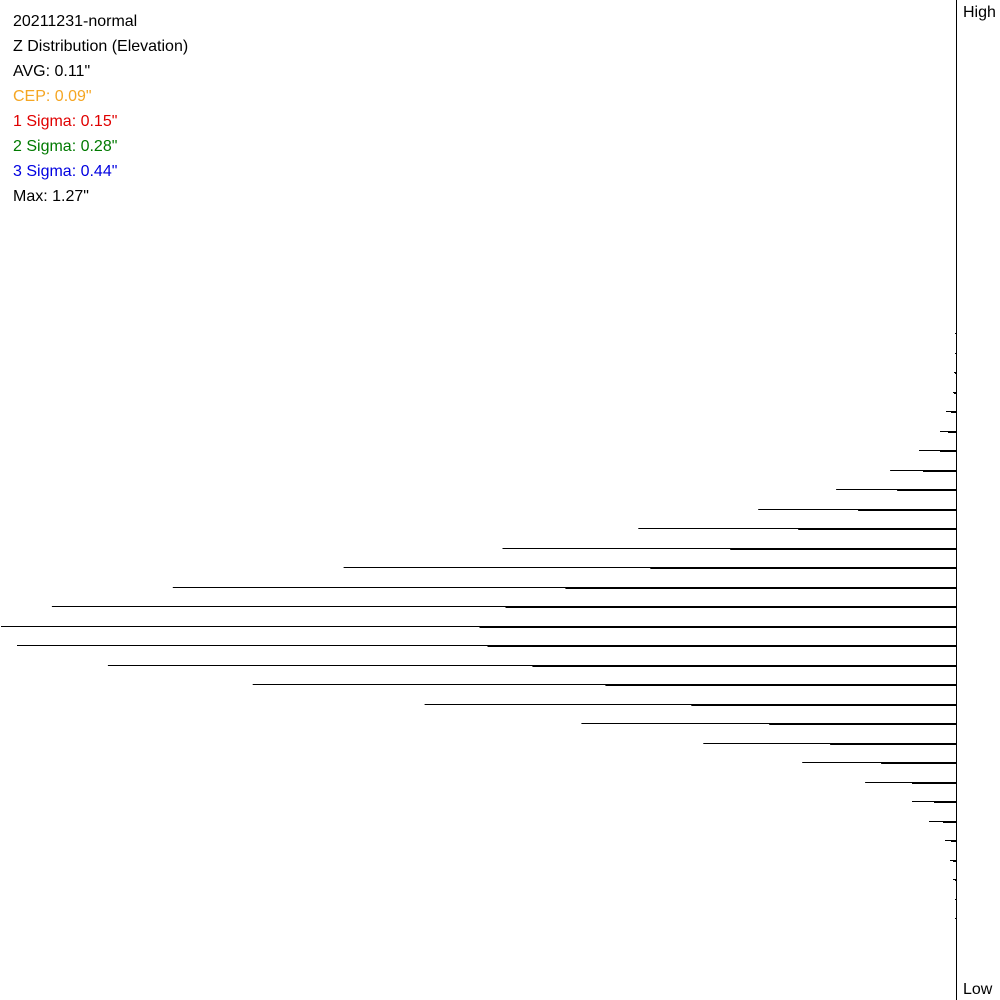  What do you see at coordinates (979, 12) in the screenshot?
I see `high-label: High` at bounding box center [979, 12].